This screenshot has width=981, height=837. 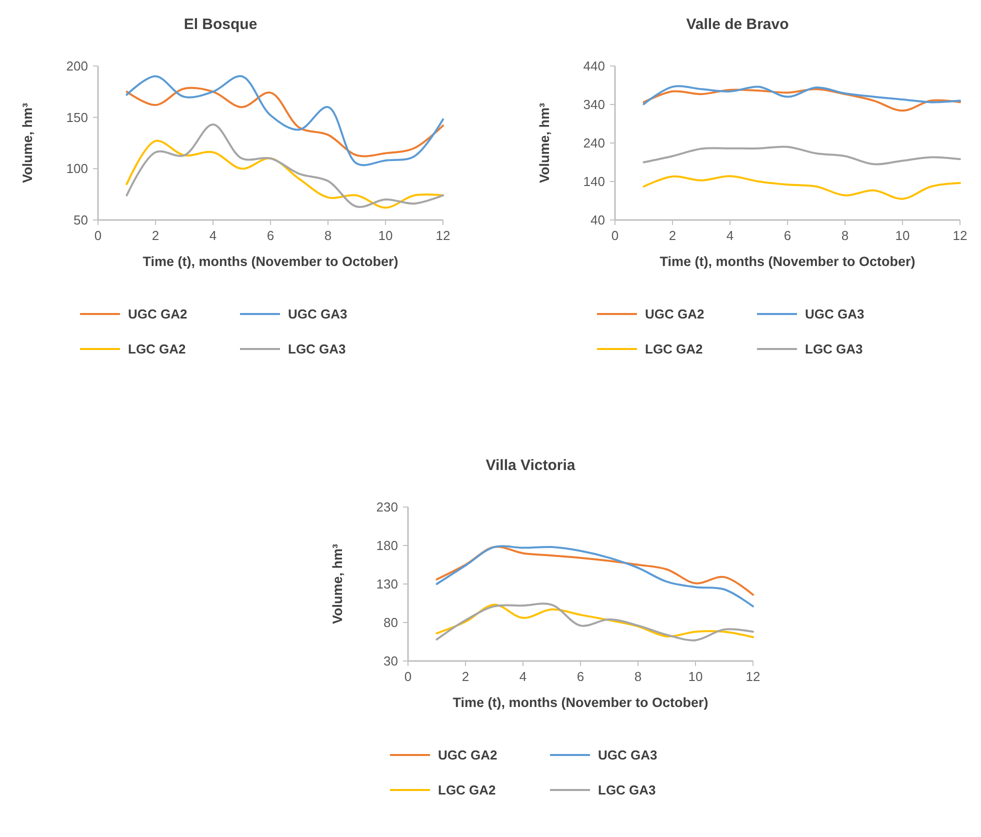 I want to click on y-tick-label: 50, so click(x=81, y=220).